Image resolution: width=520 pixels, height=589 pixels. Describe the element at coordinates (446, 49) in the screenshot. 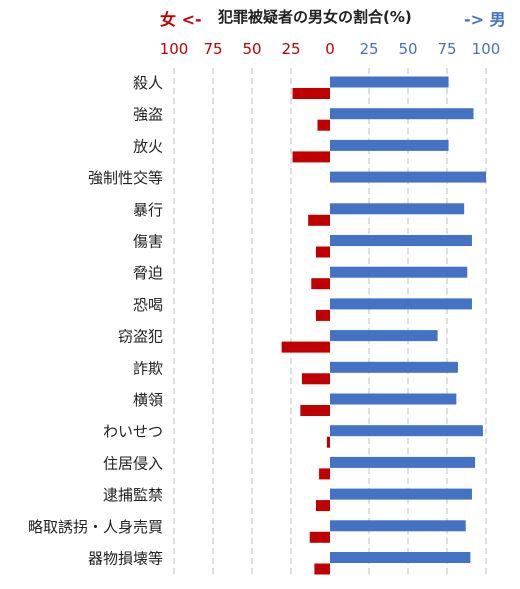

I see `male-tick-label: 75` at that location.